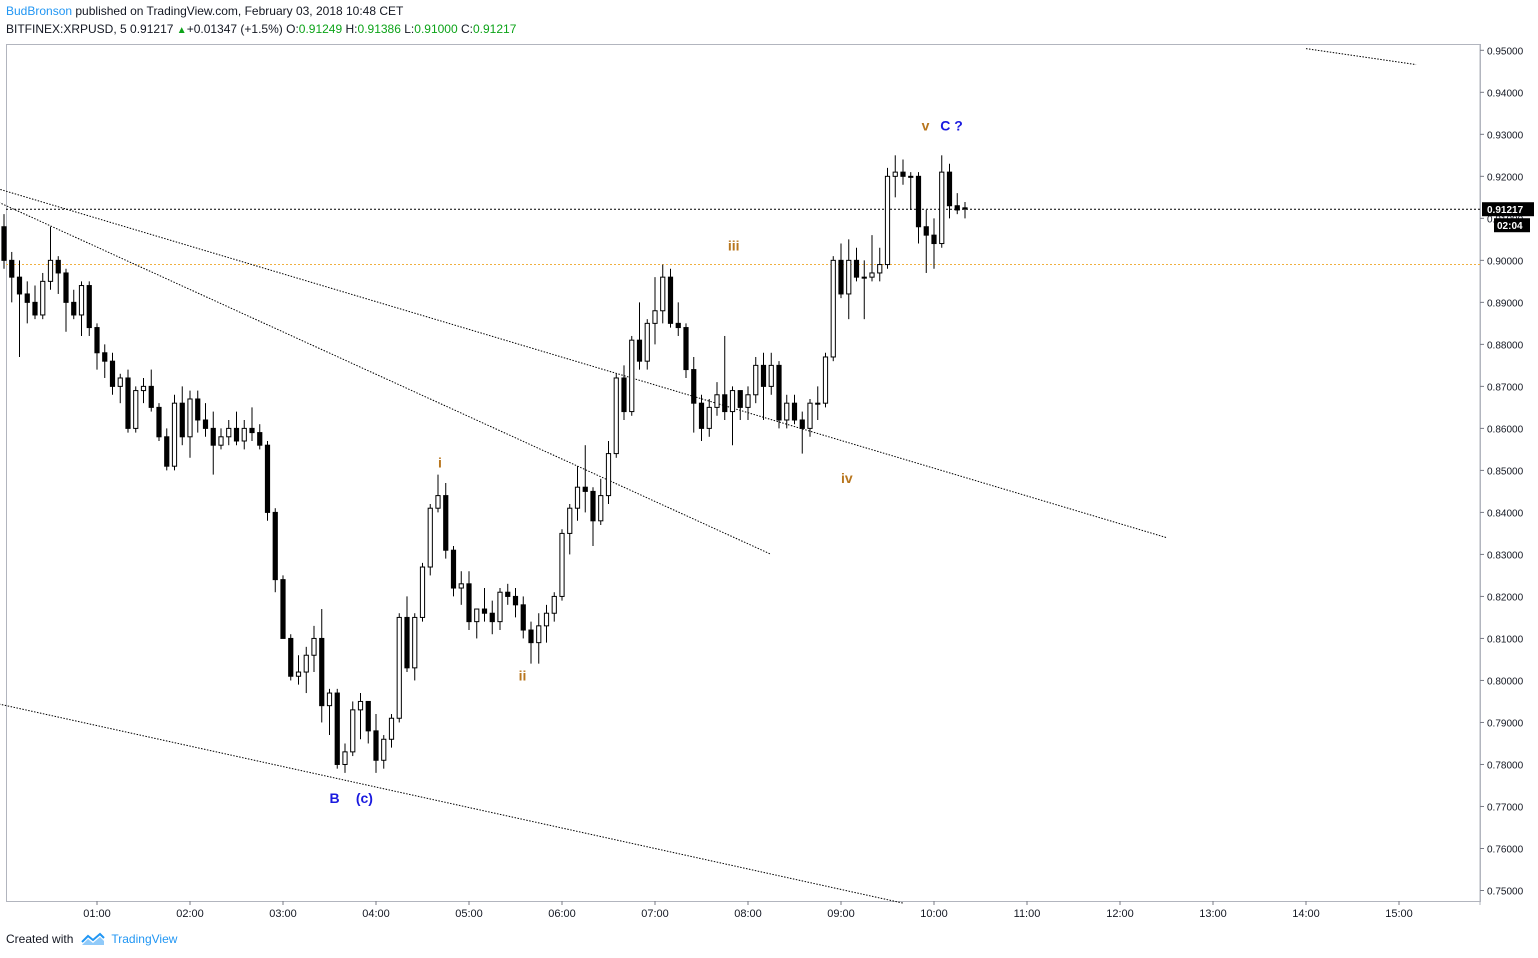  I want to click on footer: Created with TradingView, so click(91, 939).